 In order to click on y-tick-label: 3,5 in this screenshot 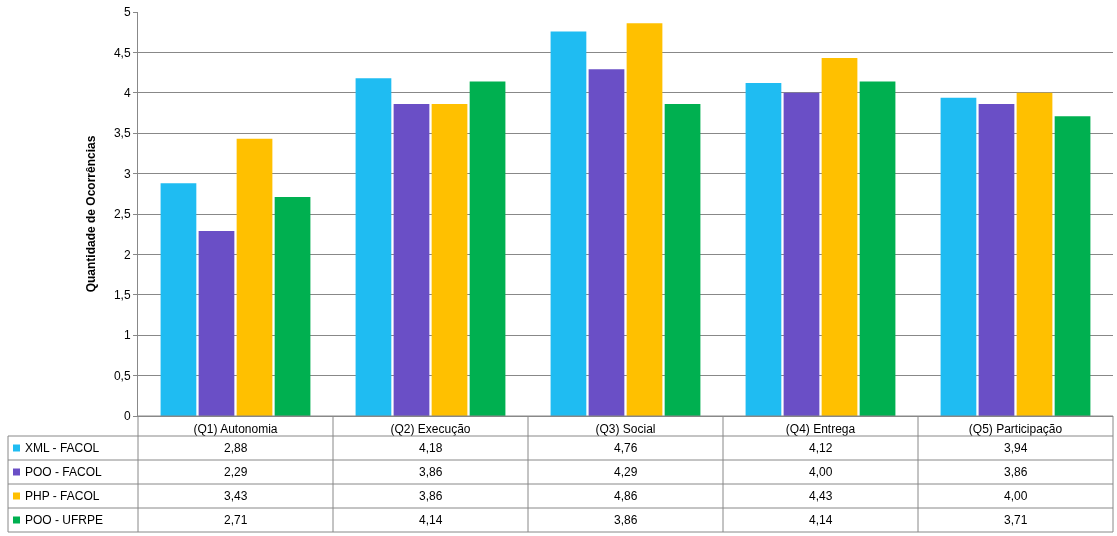, I will do `click(122, 133)`.